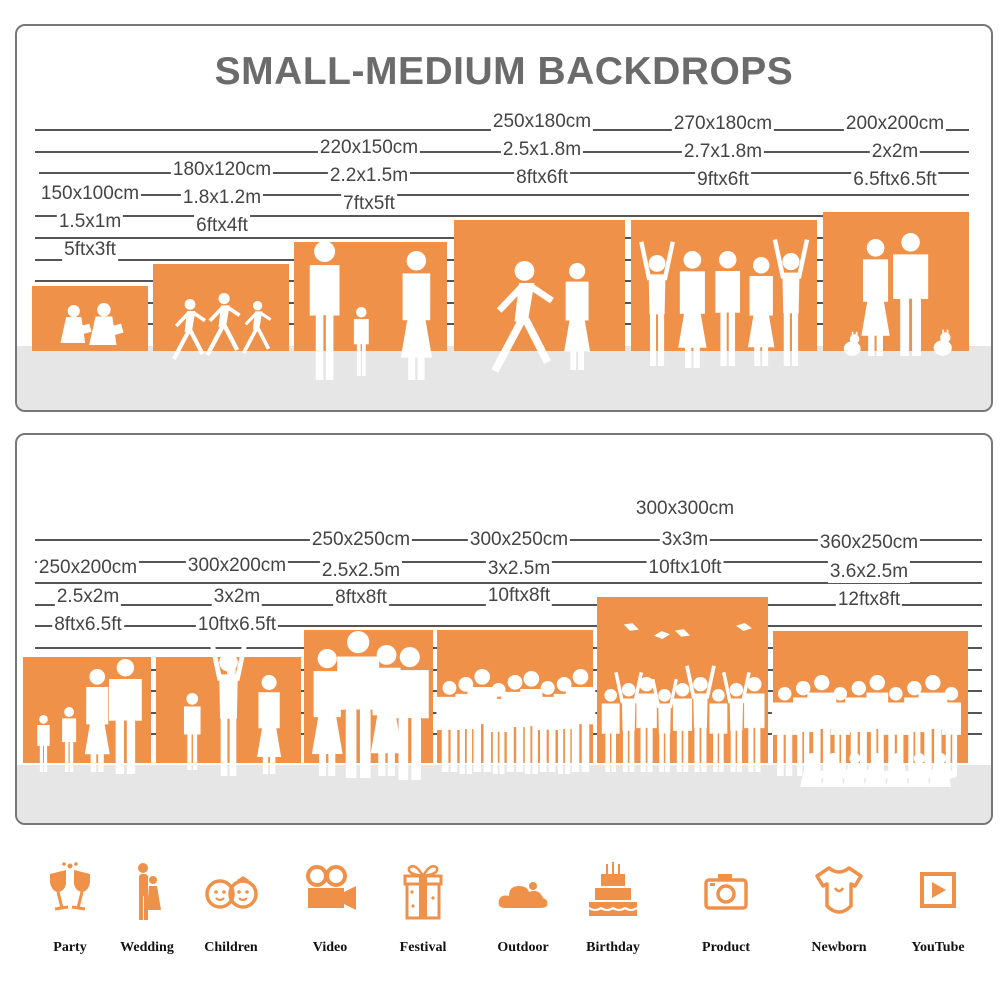 This screenshot has width=1000, height=1000. I want to click on category-label: Newborn, so click(839, 947).